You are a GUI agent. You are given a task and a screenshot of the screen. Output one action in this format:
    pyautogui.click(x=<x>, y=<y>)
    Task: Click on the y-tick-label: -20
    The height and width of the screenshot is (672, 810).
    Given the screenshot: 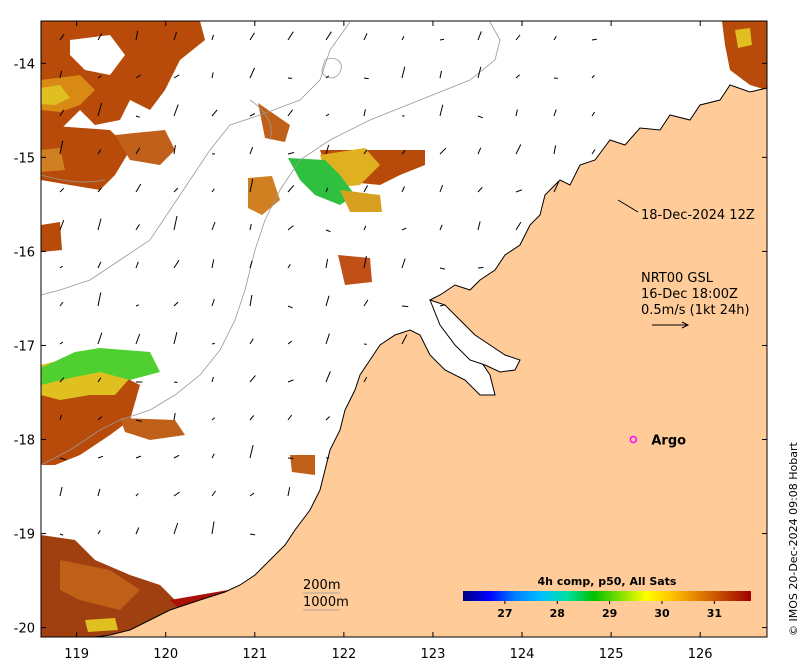 What is the action you would take?
    pyautogui.click(x=24, y=629)
    